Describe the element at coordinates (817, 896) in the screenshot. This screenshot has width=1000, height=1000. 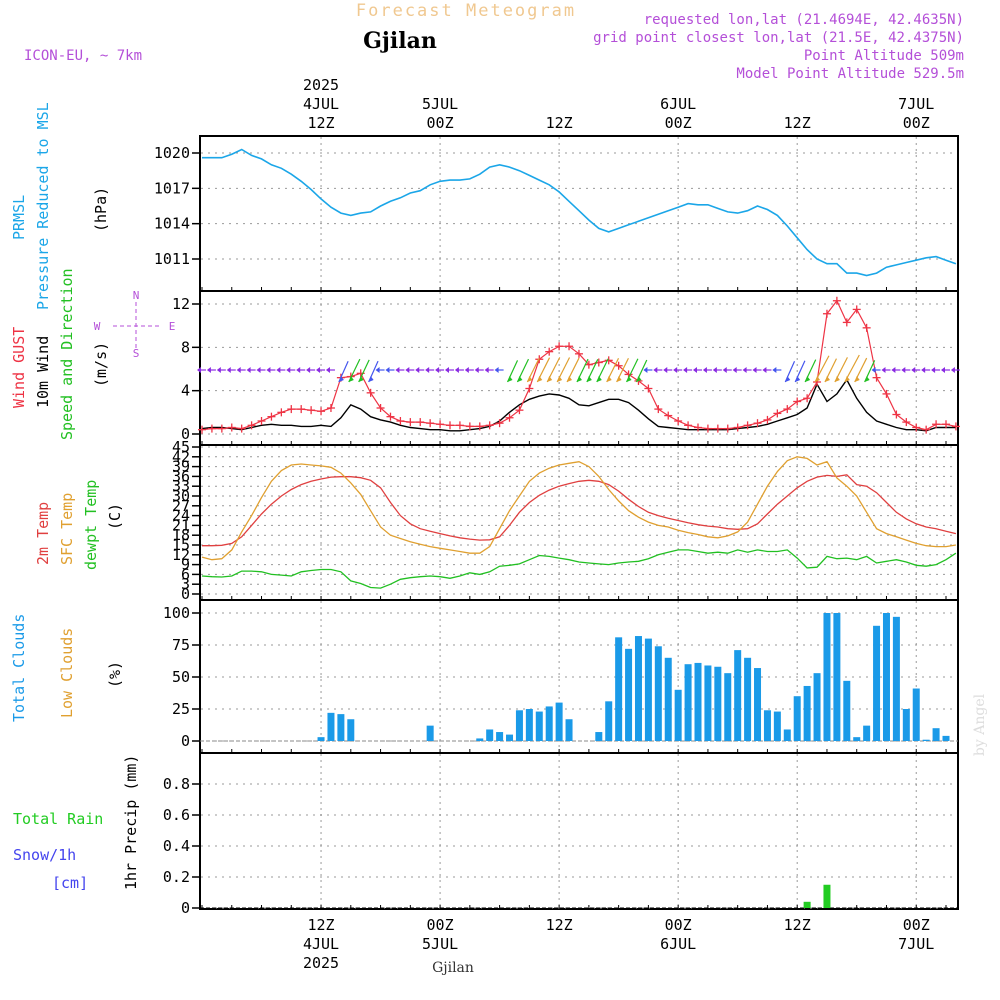
I see `precip-bars` at that location.